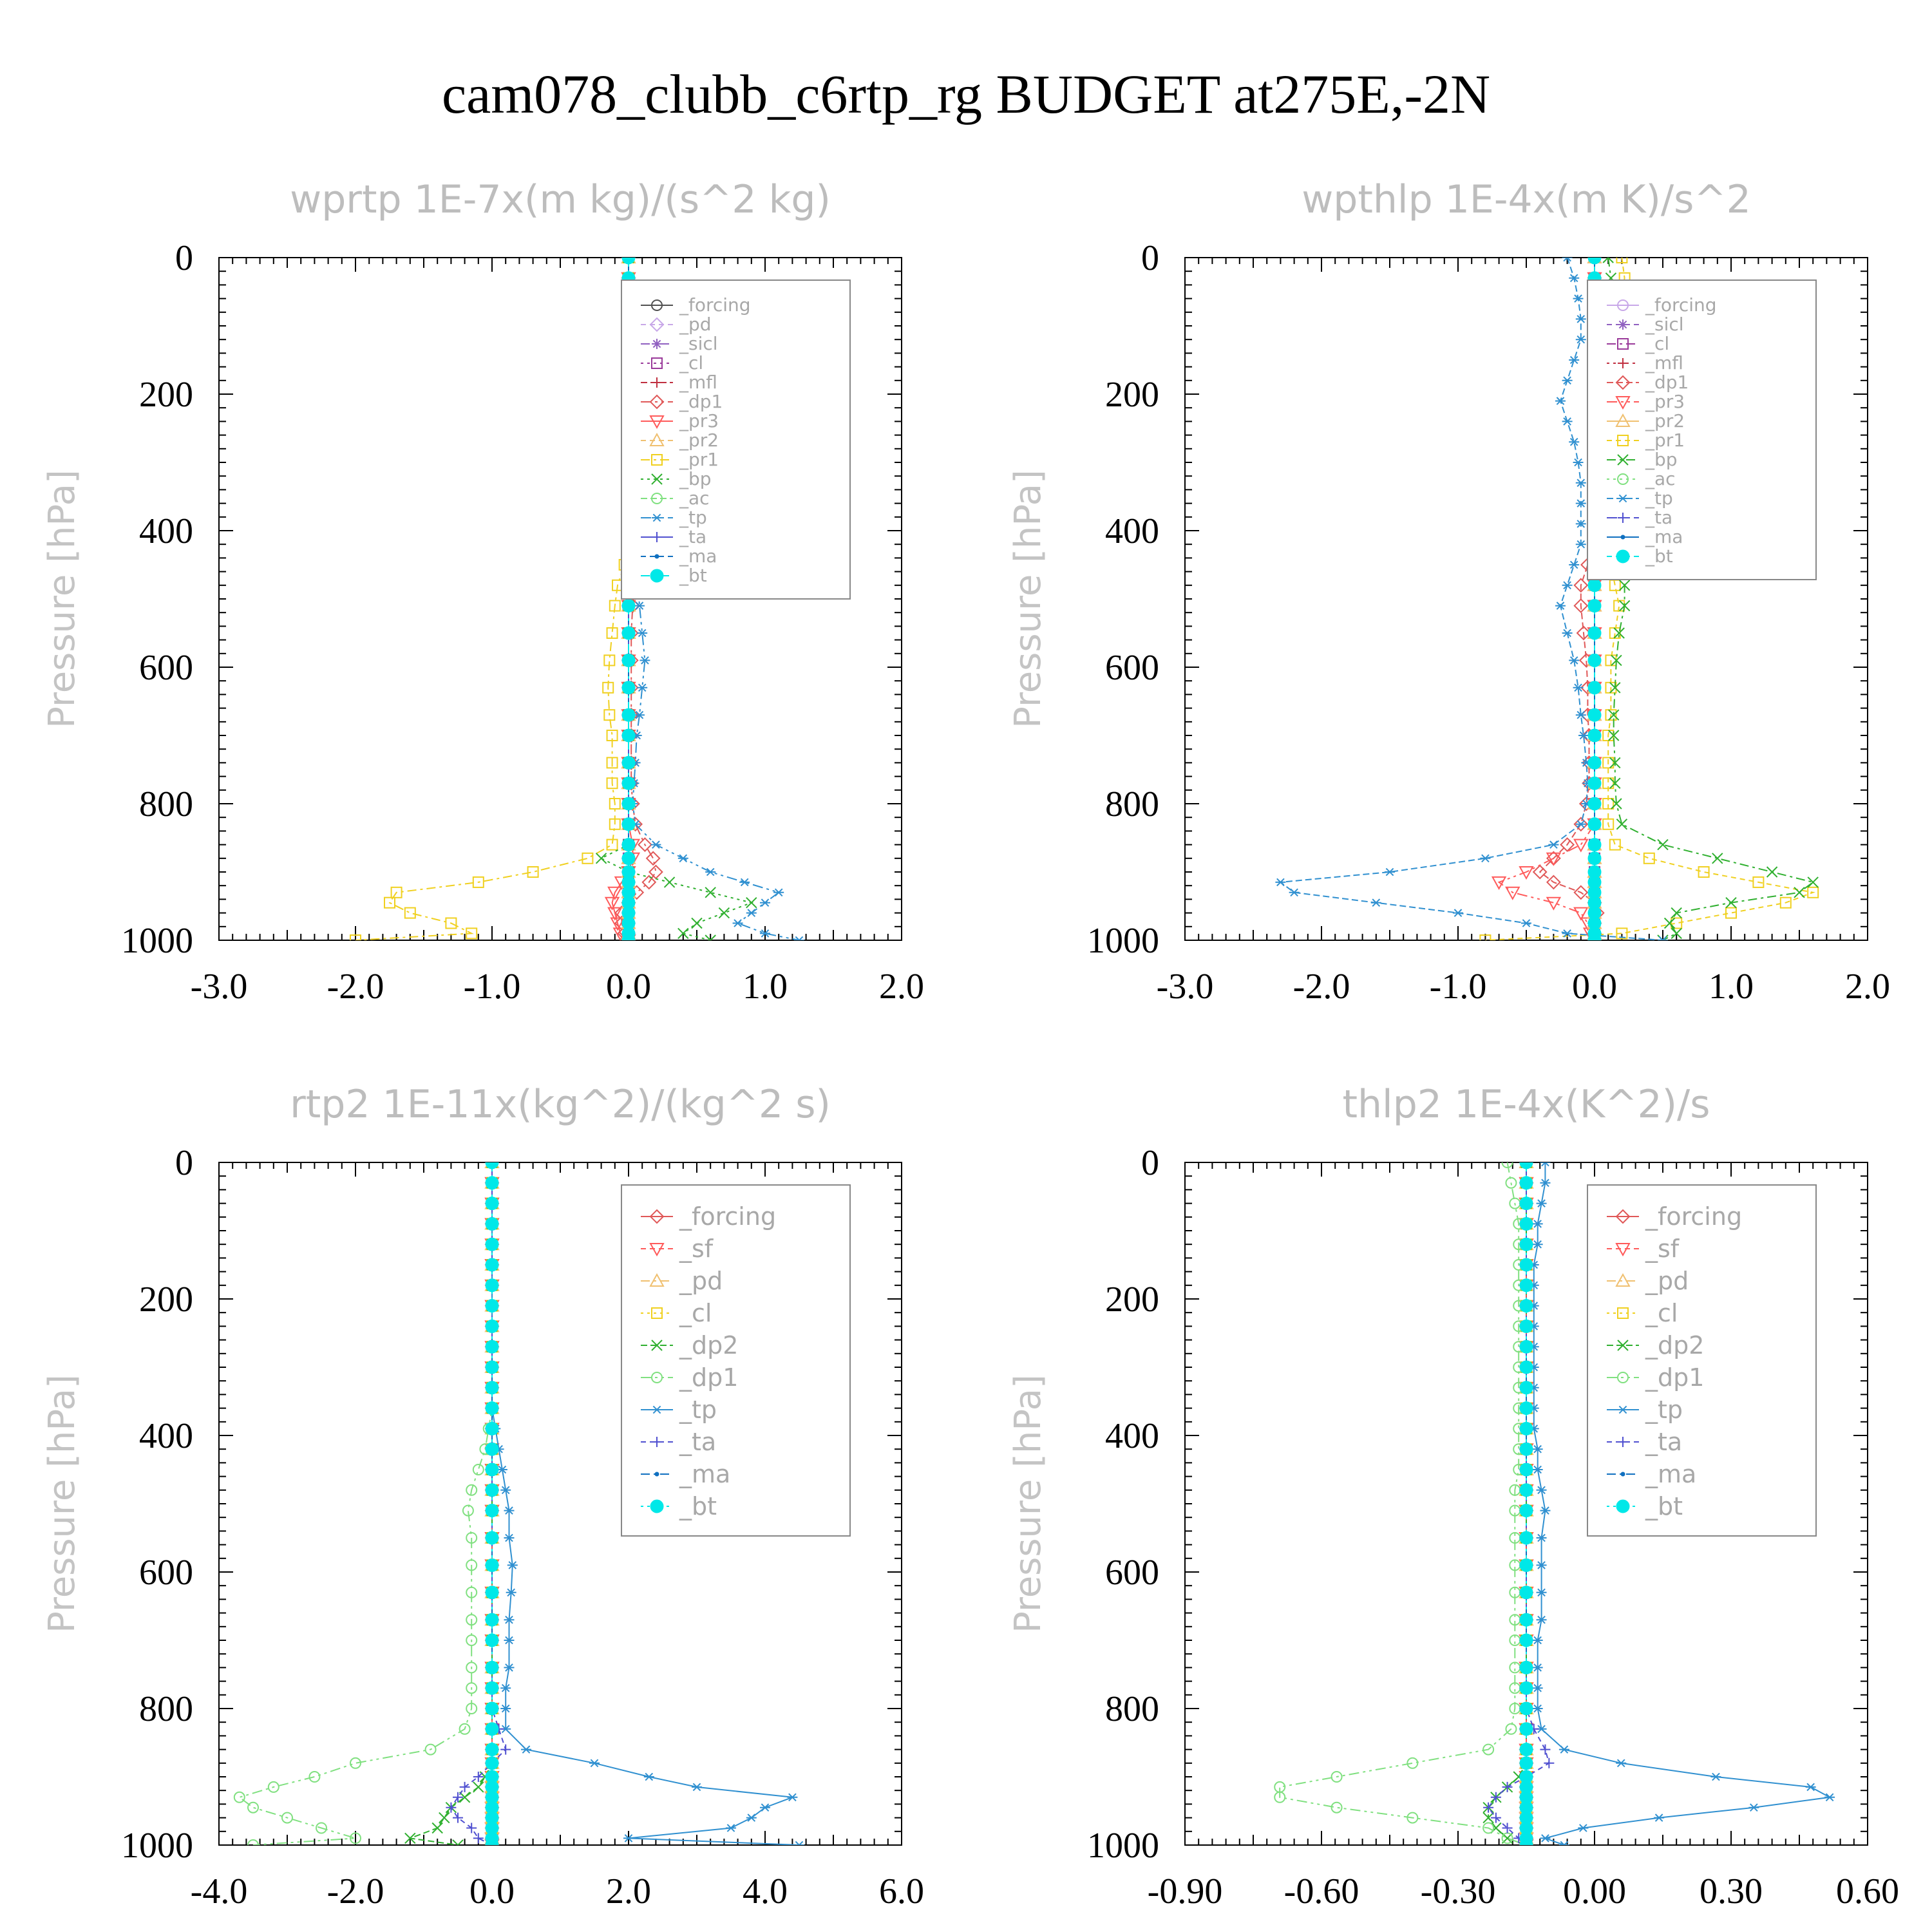  I want to click on legend-label: _pr2, so click(699, 441).